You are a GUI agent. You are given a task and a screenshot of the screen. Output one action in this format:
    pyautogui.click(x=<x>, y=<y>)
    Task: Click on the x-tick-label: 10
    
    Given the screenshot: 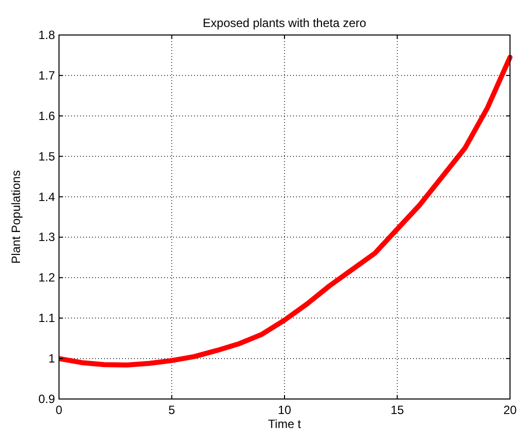 What is the action you would take?
    pyautogui.click(x=285, y=410)
    